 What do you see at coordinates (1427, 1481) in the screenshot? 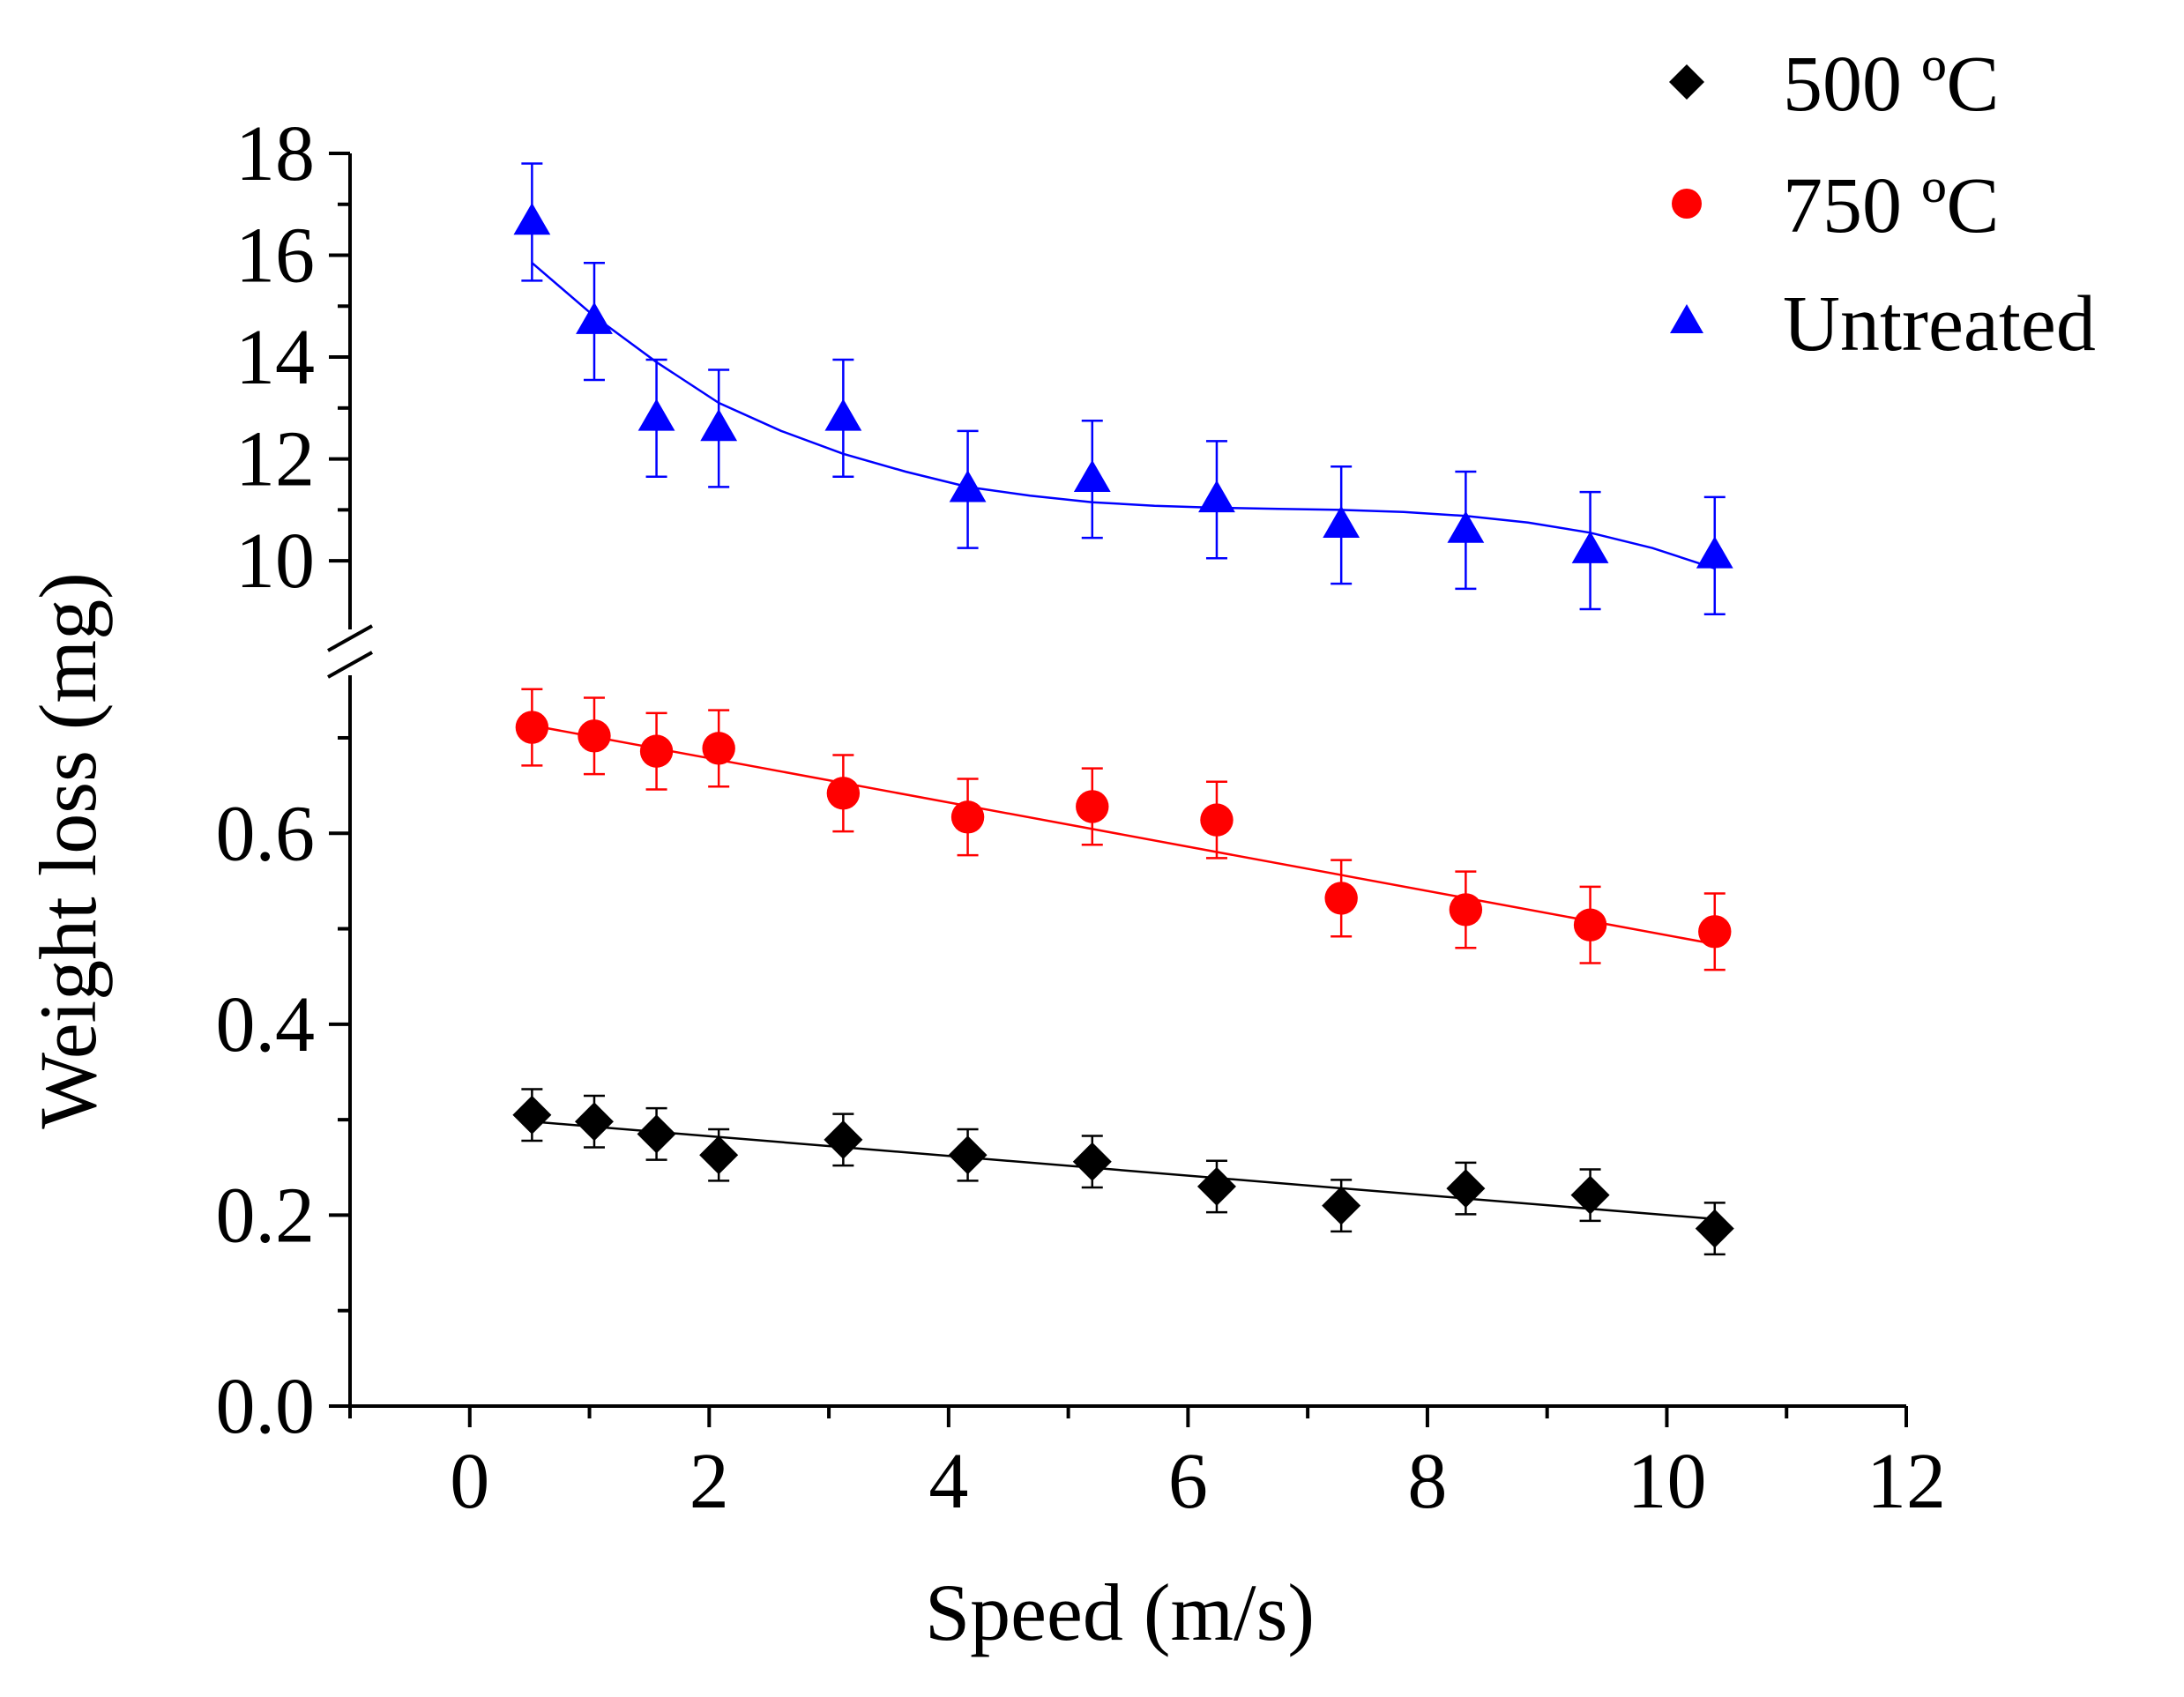
I see `x-tick-label: 8` at bounding box center [1427, 1481].